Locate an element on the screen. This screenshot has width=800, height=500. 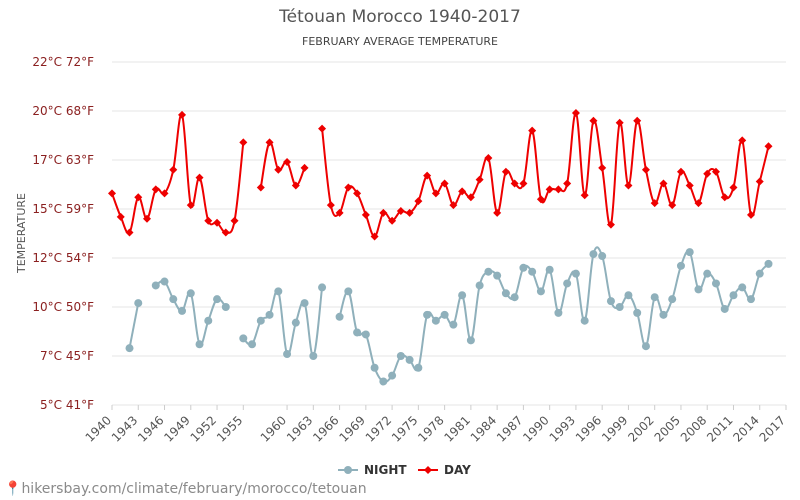
legend-item-night: NIGHT is located at coordinates (372, 470).